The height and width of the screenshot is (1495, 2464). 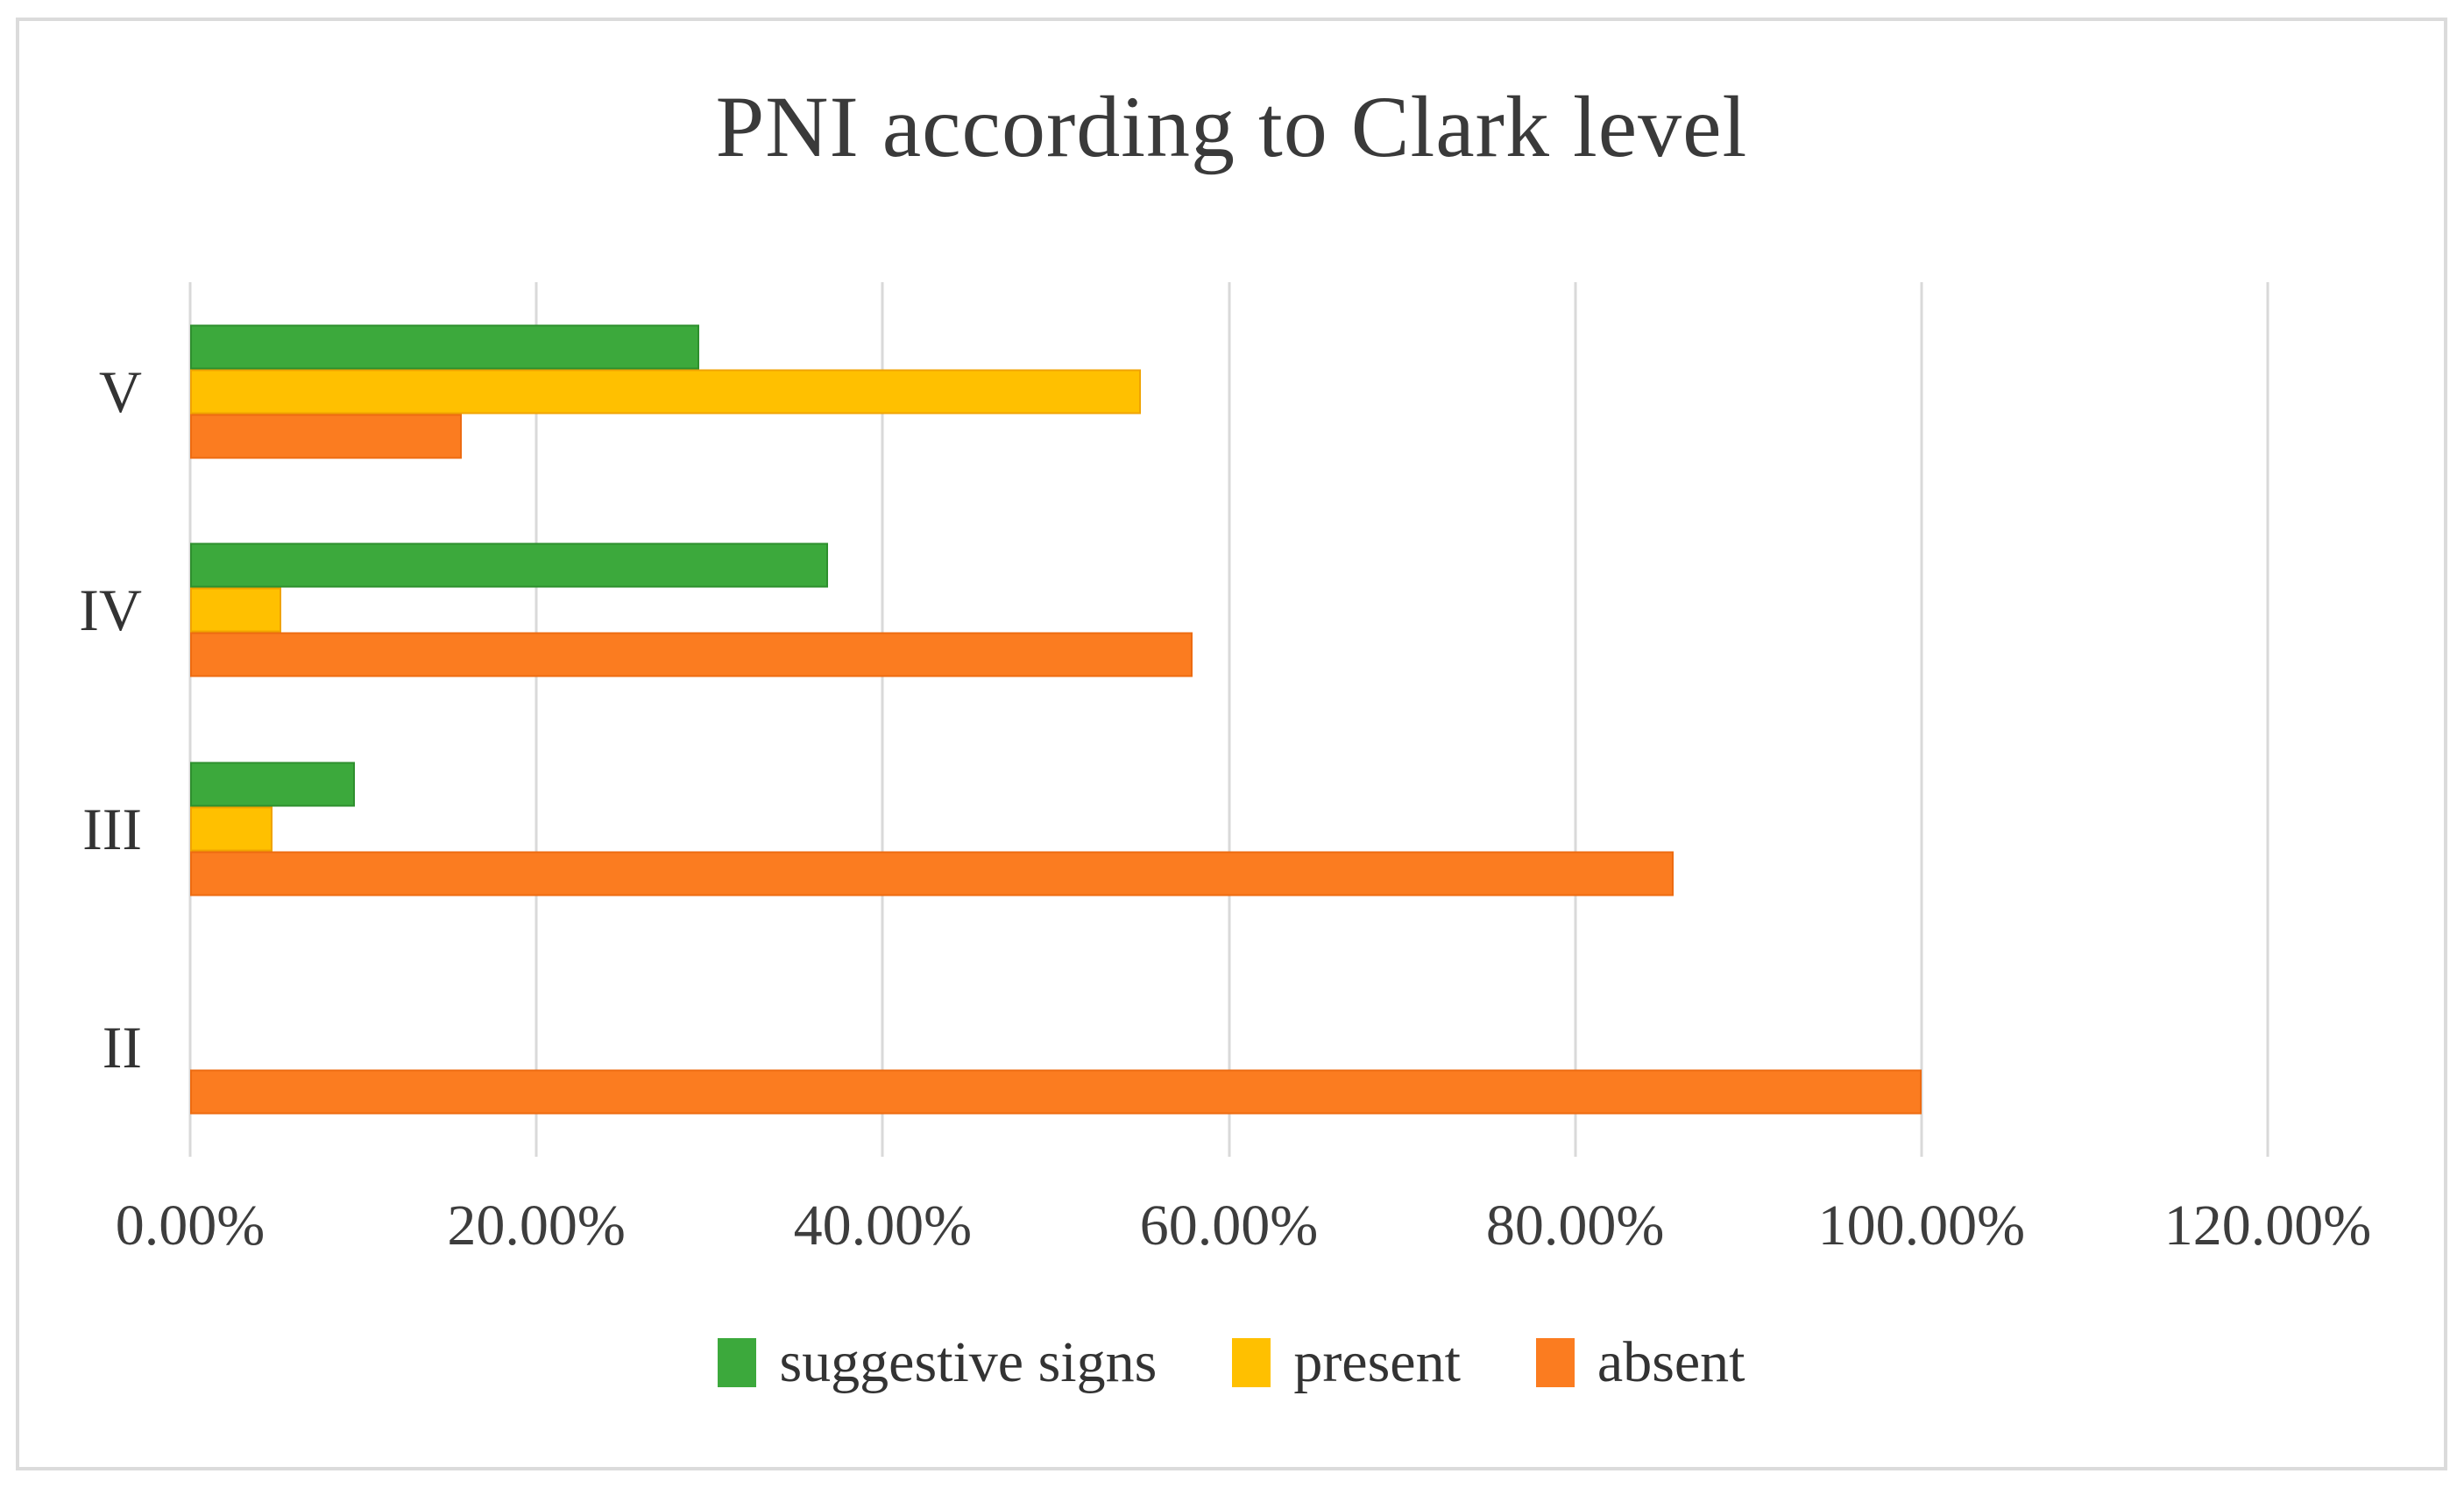 What do you see at coordinates (1231, 126) in the screenshot?
I see `chart-title: PNI according to Clark level` at bounding box center [1231, 126].